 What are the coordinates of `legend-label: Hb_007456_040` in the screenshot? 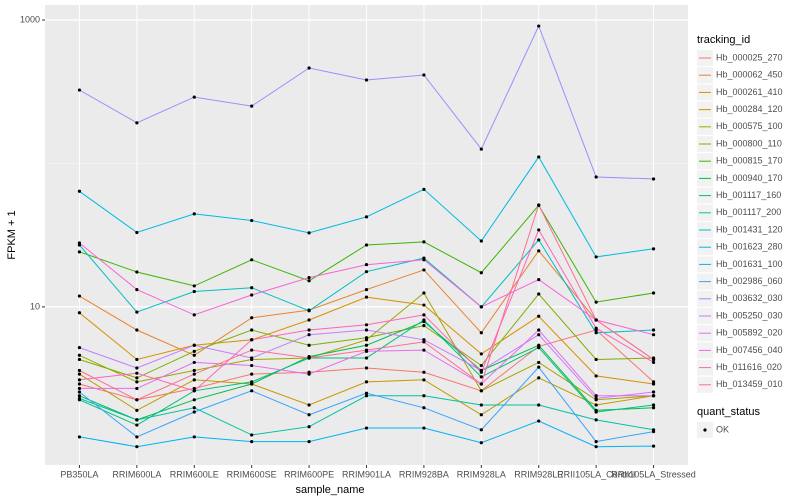 It's located at (749, 350).